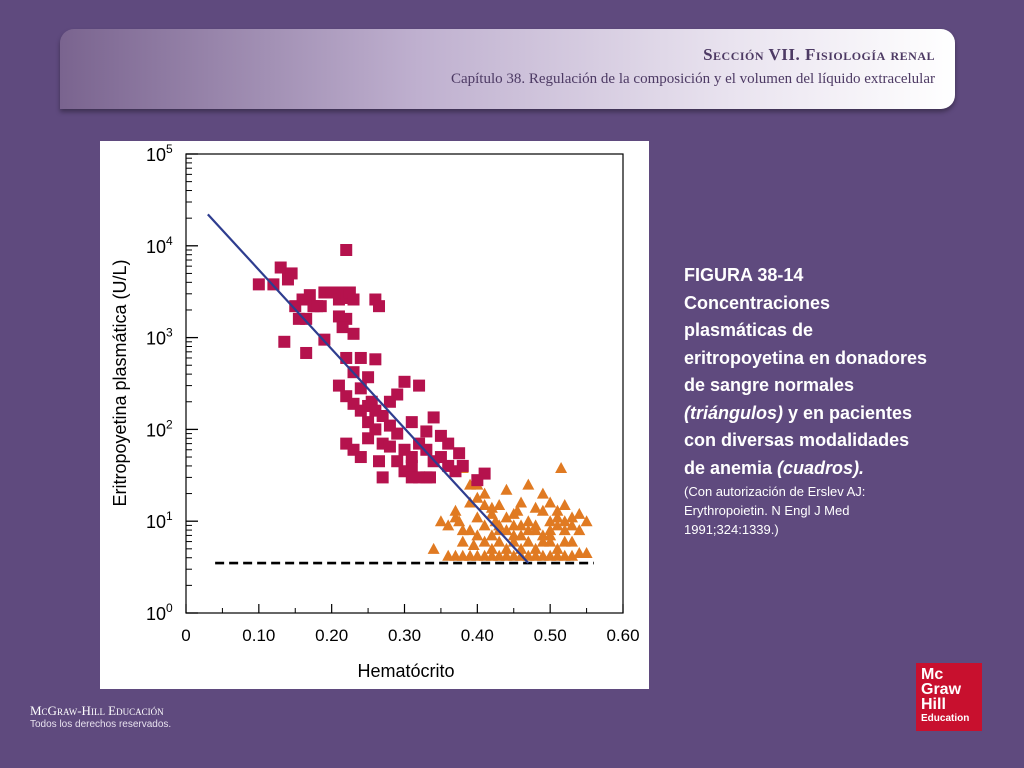 The image size is (1024, 768). What do you see at coordinates (120, 382) in the screenshot?
I see `y-axis-label: Eritropoyetina plasmática (U/L)` at bounding box center [120, 382].